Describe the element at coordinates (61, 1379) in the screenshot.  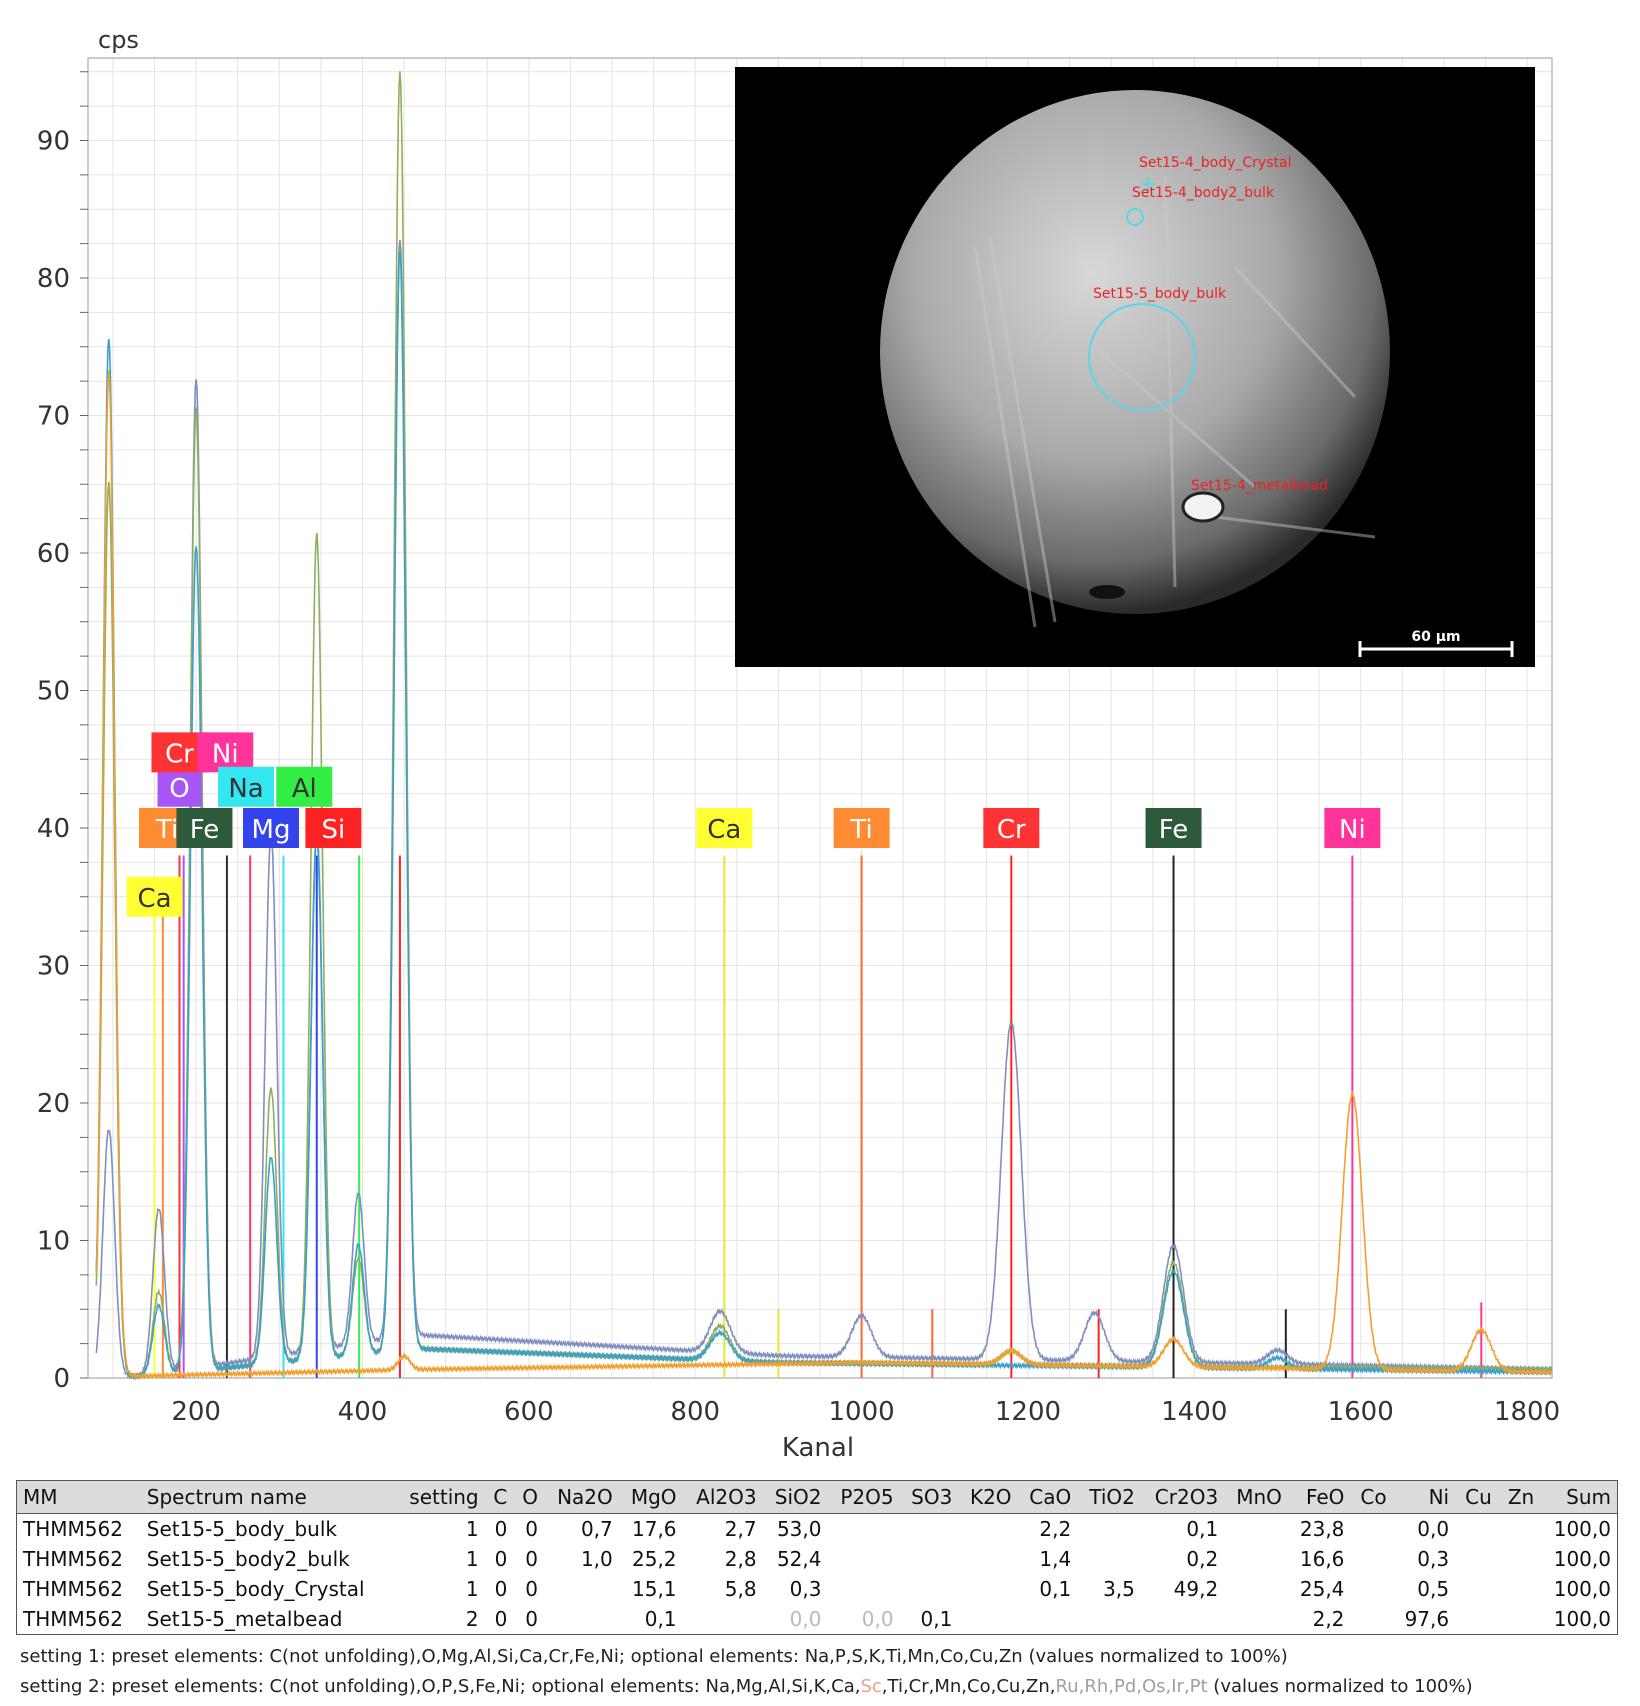
I see `y-tick-label: 0` at that location.